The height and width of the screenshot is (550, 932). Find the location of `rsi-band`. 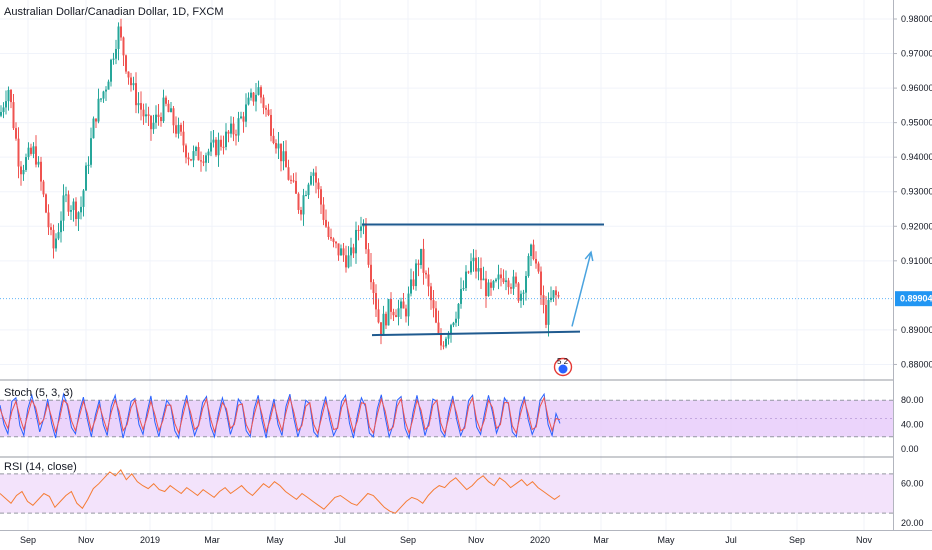

rsi-band is located at coordinates (446, 493).